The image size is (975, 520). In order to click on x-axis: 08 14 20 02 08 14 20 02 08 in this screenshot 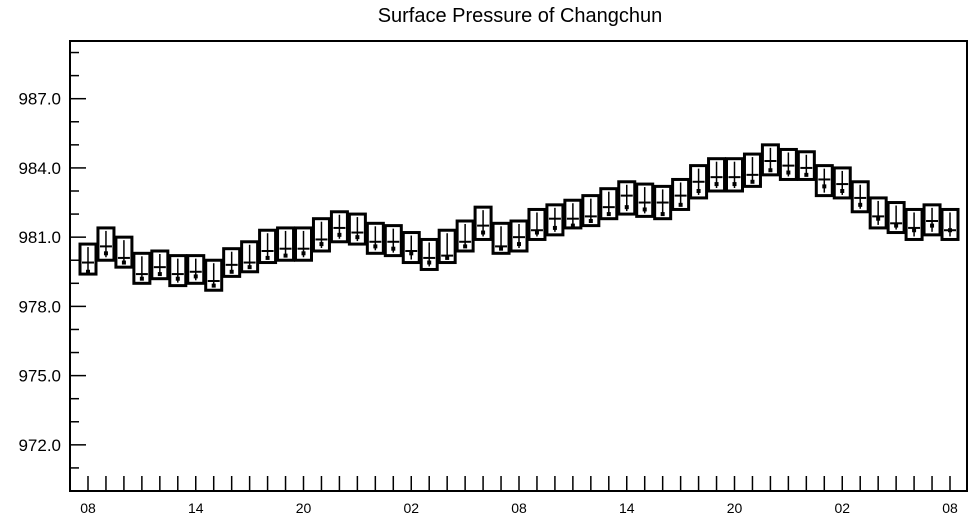, I will do `click(519, 496)`.